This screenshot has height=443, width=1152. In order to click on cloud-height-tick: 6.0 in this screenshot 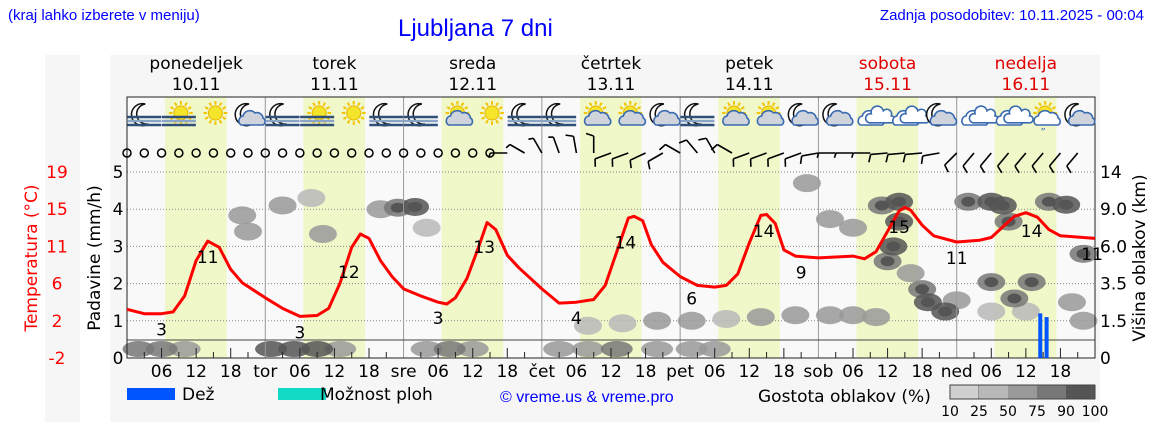, I will do `click(1113, 247)`.